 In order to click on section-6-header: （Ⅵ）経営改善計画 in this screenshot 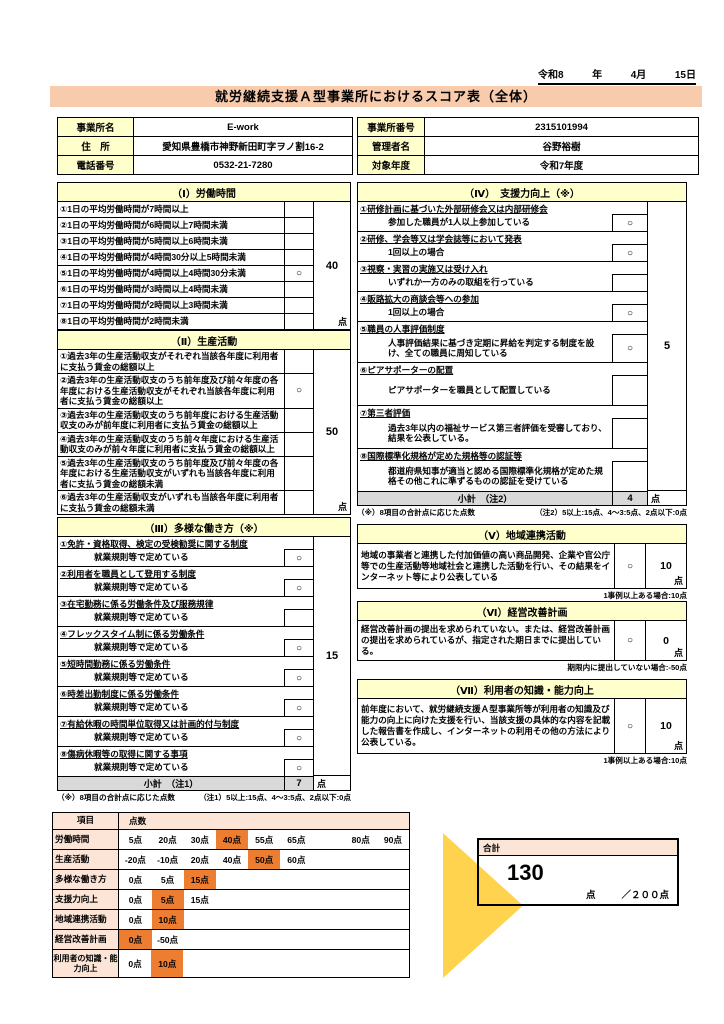, I will do `click(522, 611)`.